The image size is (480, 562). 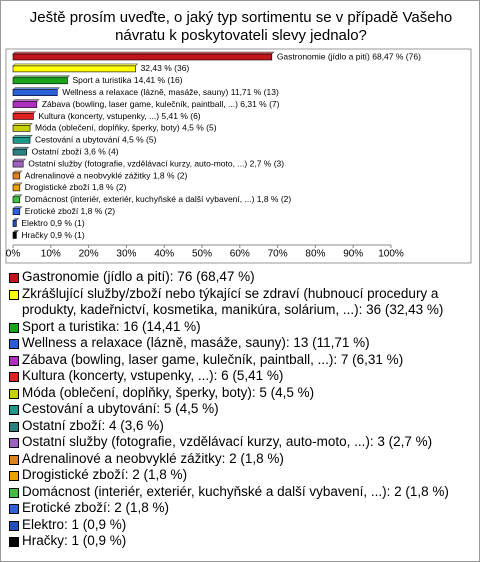 I want to click on bar-label: Erotické zboží 1,8 % (2), so click(x=70, y=211).